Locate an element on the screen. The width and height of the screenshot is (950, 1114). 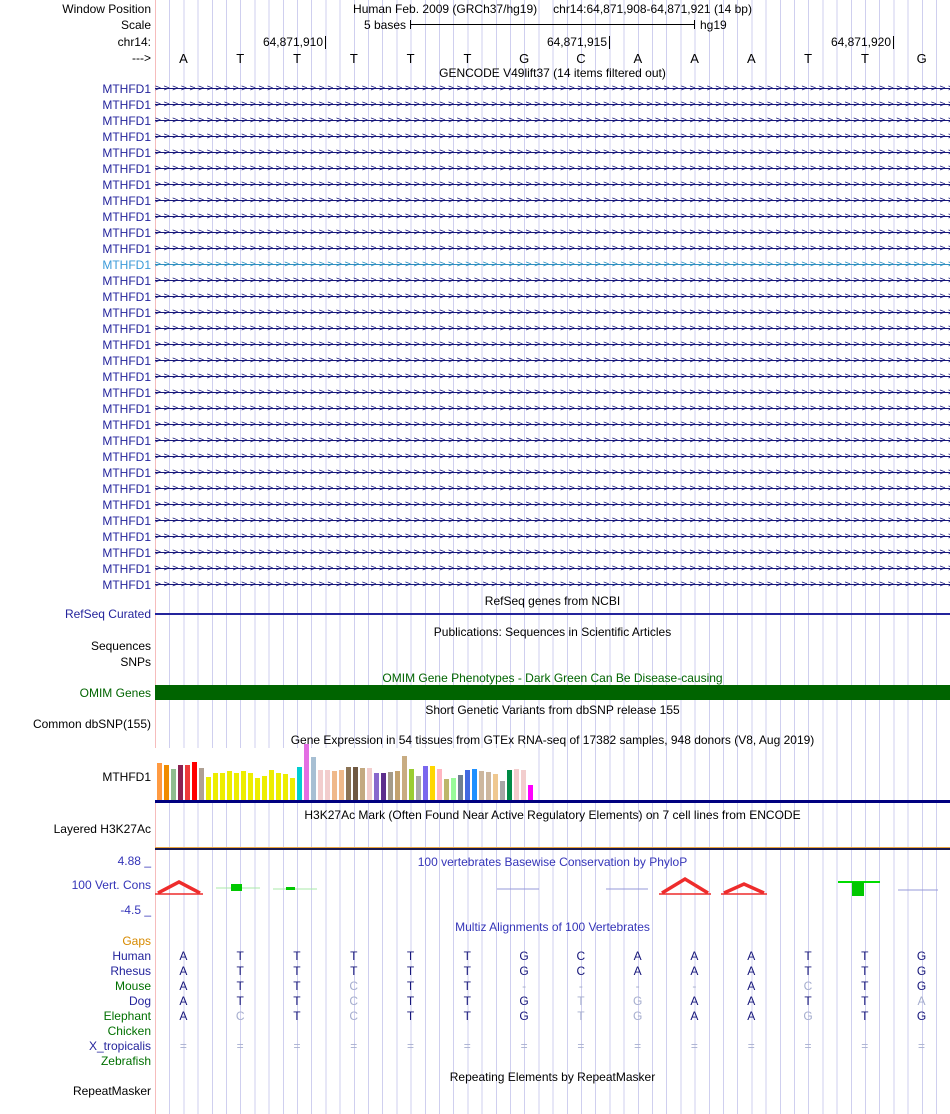
sequences-label: Sequences is located at coordinates (120, 646).